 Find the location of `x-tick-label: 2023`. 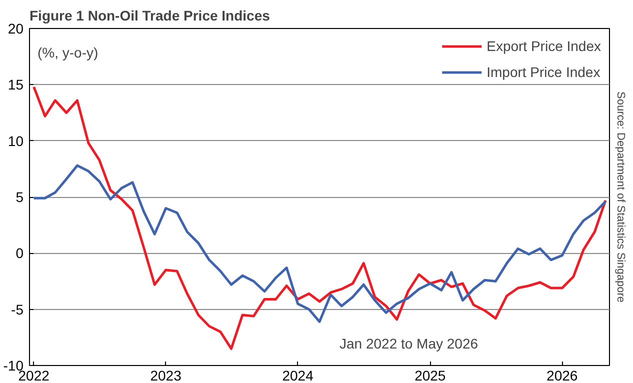

x-tick-label: 2023 is located at coordinates (166, 375).